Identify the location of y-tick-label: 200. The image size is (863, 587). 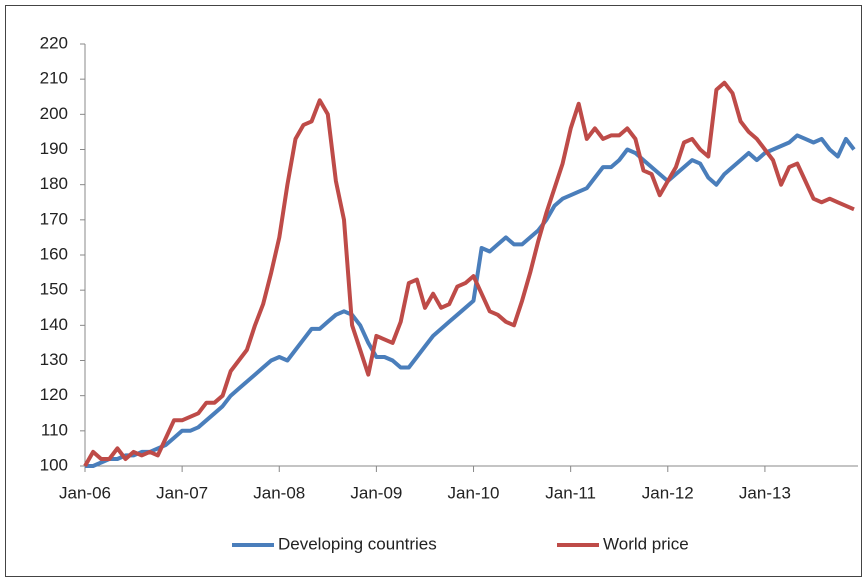
(54, 113).